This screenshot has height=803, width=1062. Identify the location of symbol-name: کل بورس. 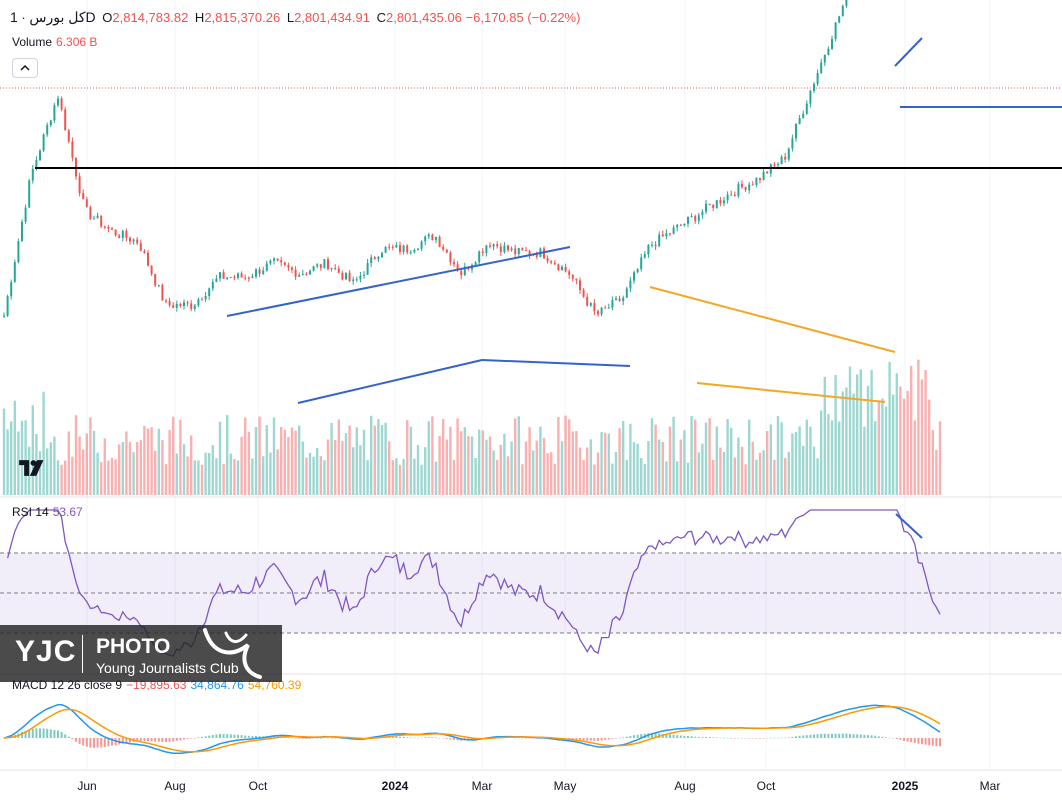
(57, 17).